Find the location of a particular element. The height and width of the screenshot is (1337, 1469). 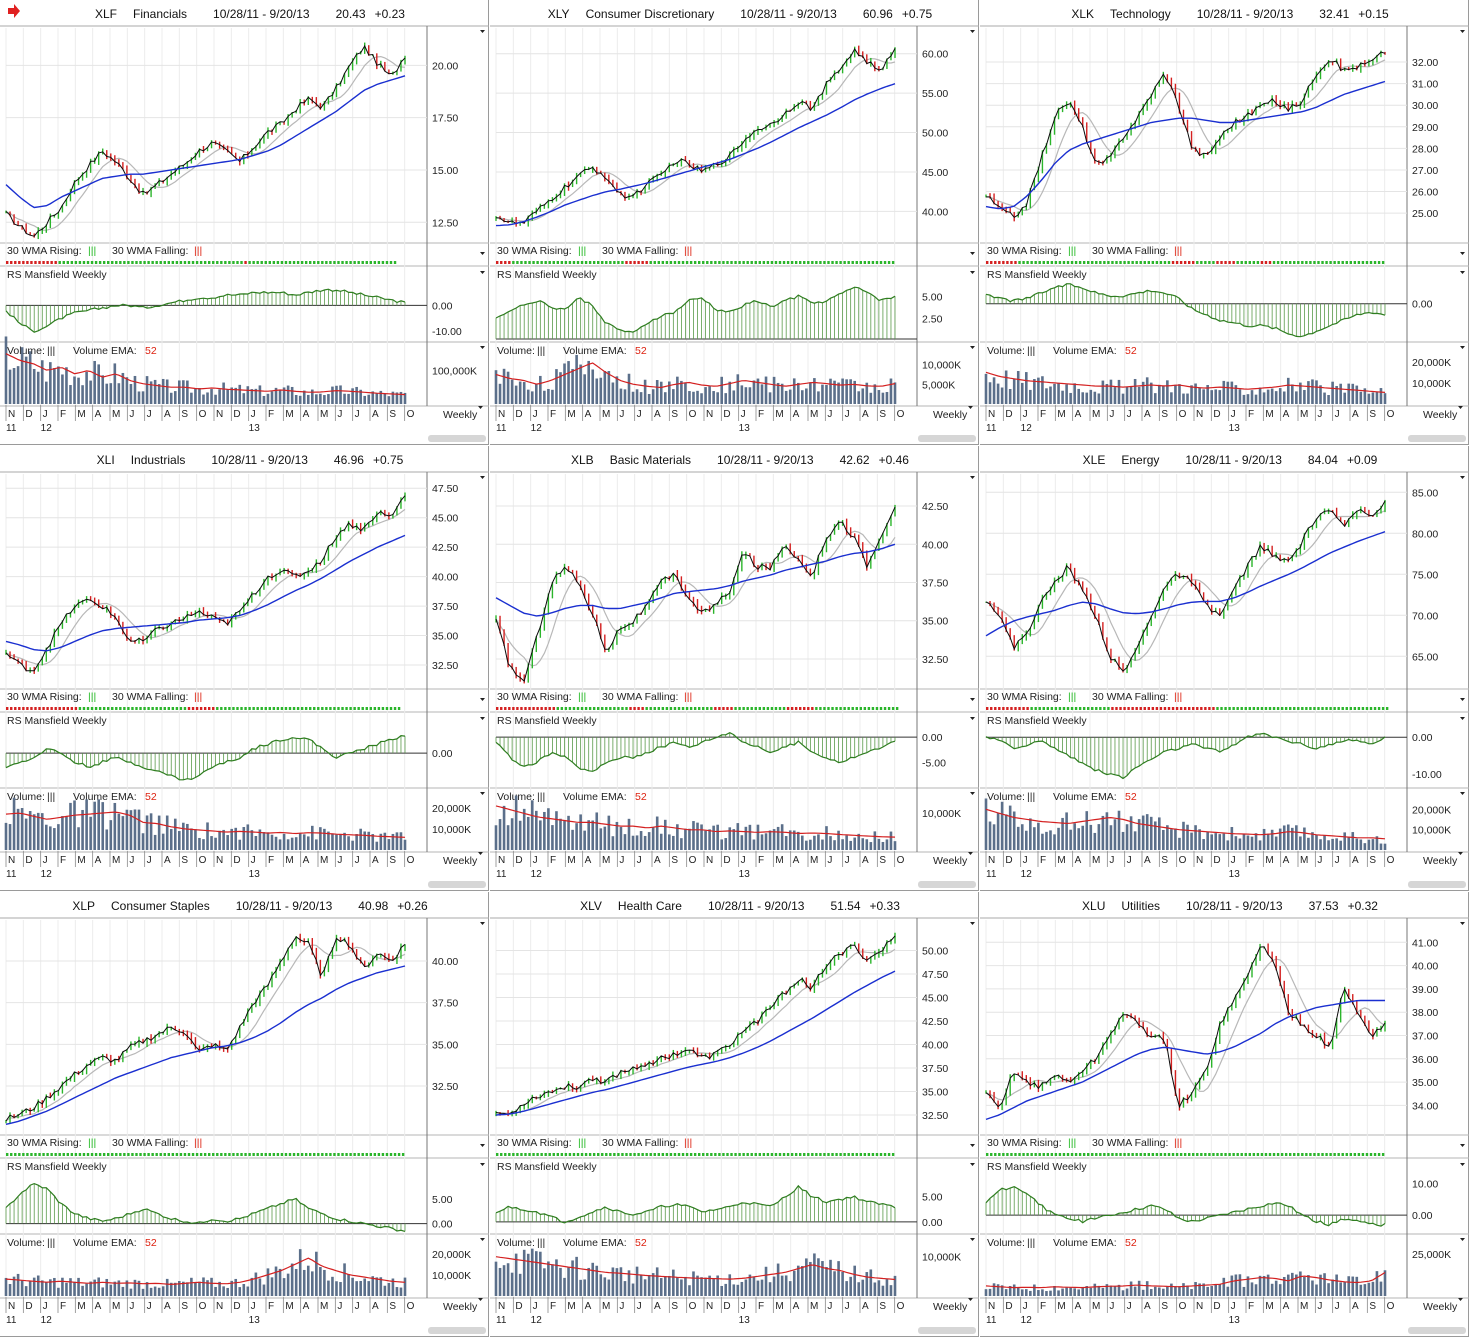

alert-arrow-icon is located at coordinates (14, 11).